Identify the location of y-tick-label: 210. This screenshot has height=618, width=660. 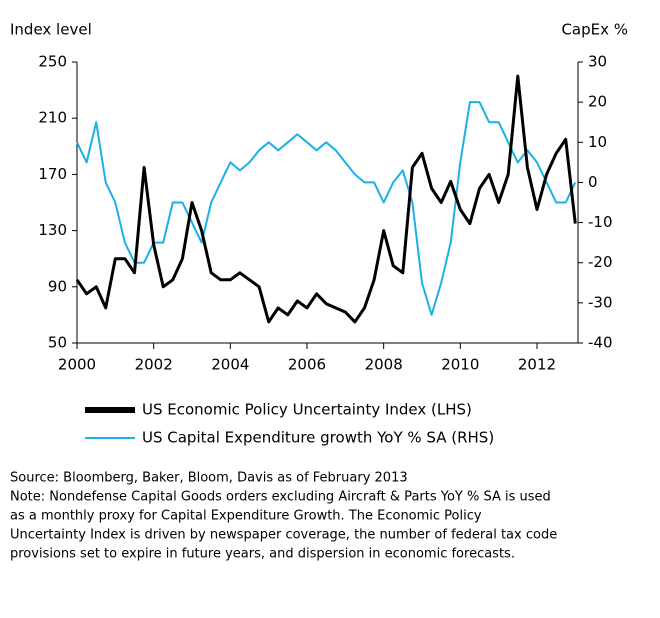
(52, 118).